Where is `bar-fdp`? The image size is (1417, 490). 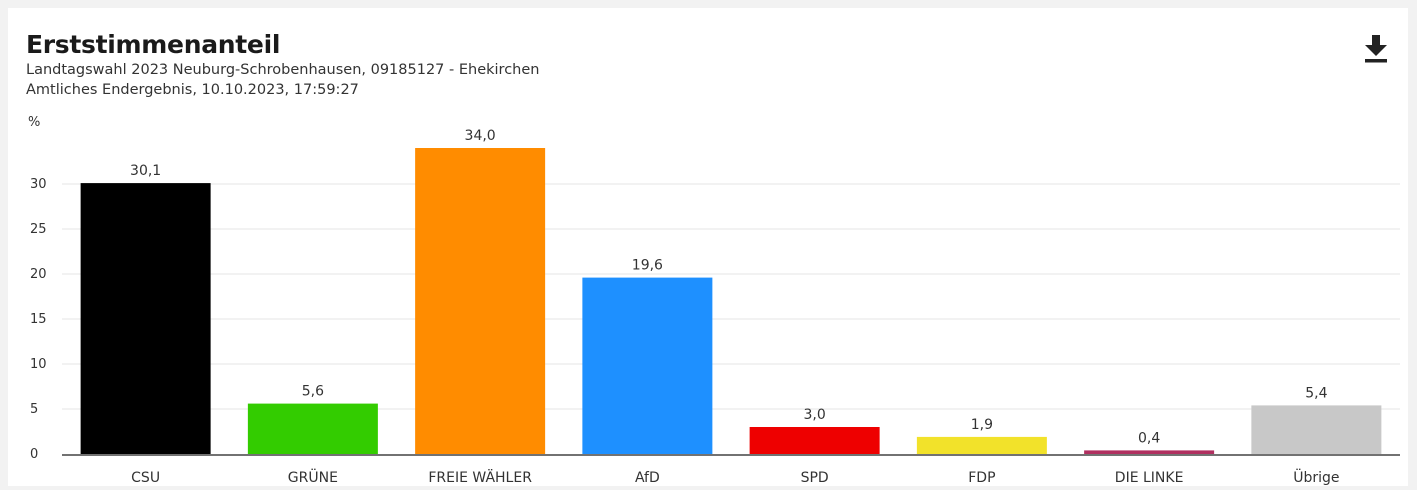 bar-fdp is located at coordinates (981, 445).